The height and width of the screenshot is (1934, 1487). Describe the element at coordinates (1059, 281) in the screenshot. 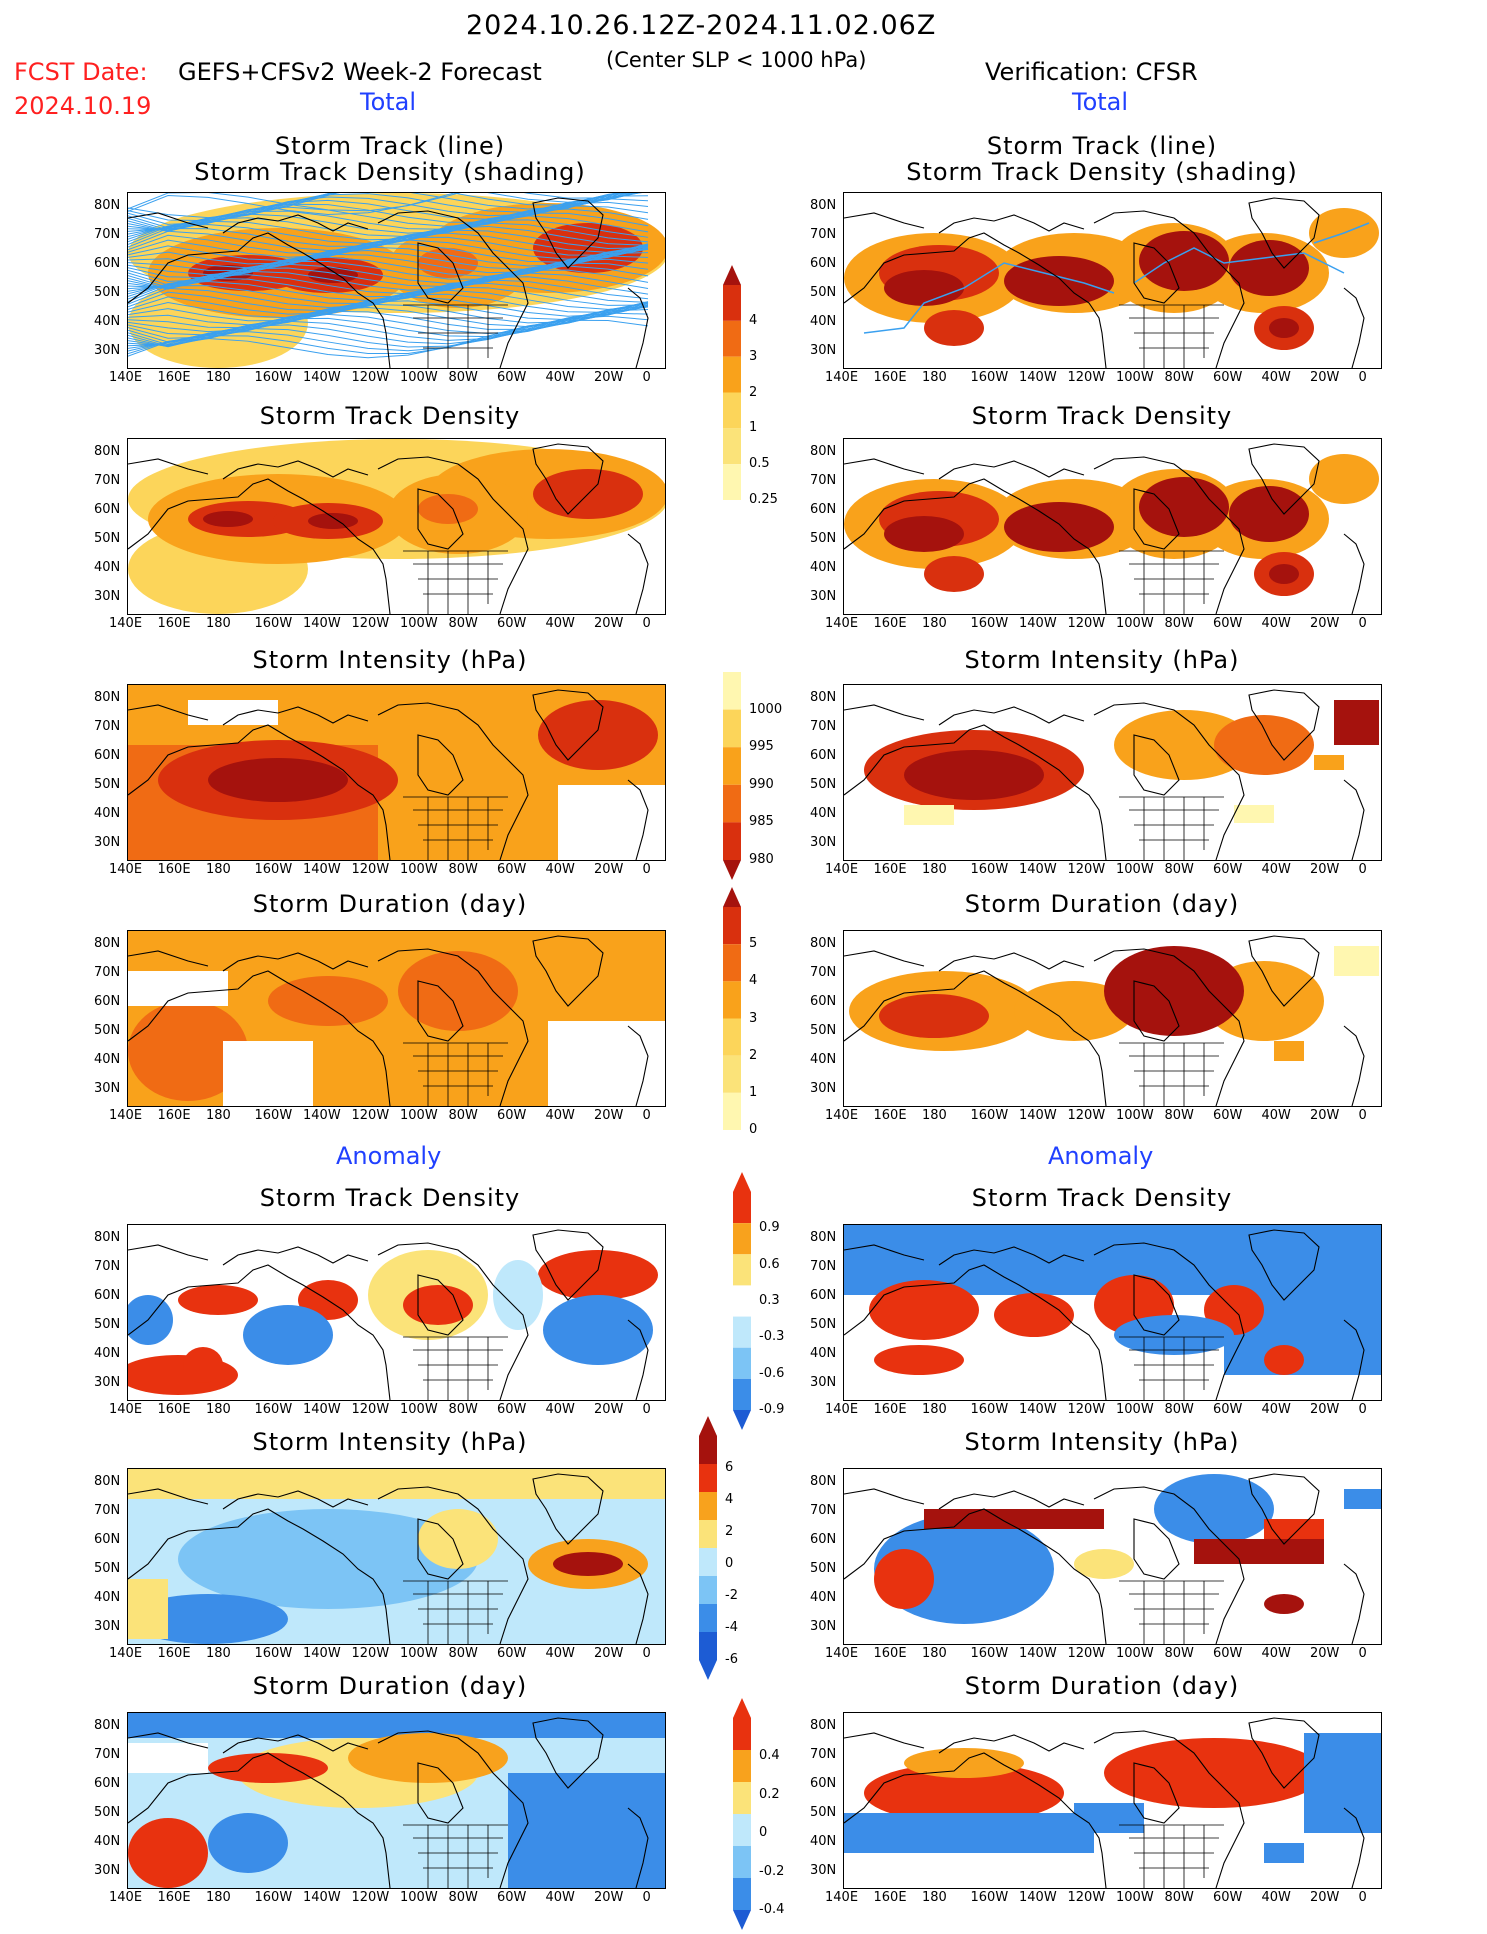

I see `shade-darkred` at that location.